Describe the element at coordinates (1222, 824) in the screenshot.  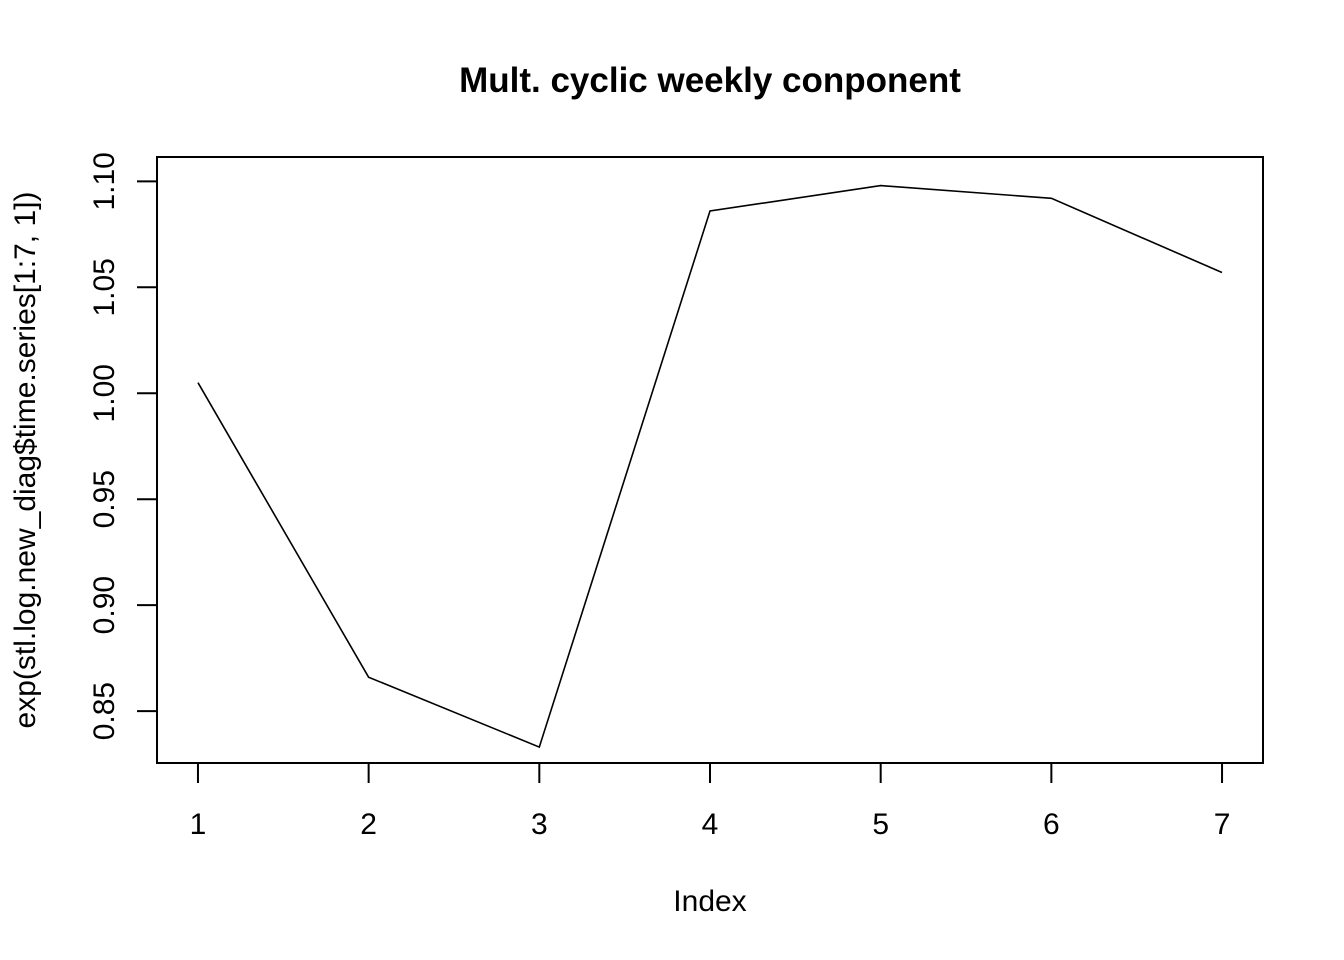
I see `x-tick-label: 7` at that location.